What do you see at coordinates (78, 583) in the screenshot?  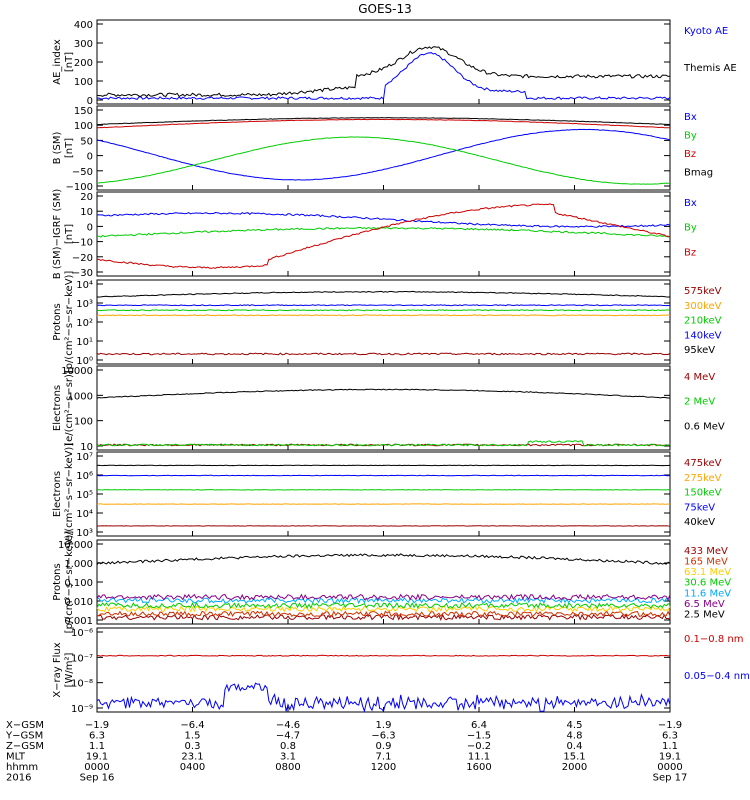 I see `y-tick-label: 0.100` at bounding box center [78, 583].